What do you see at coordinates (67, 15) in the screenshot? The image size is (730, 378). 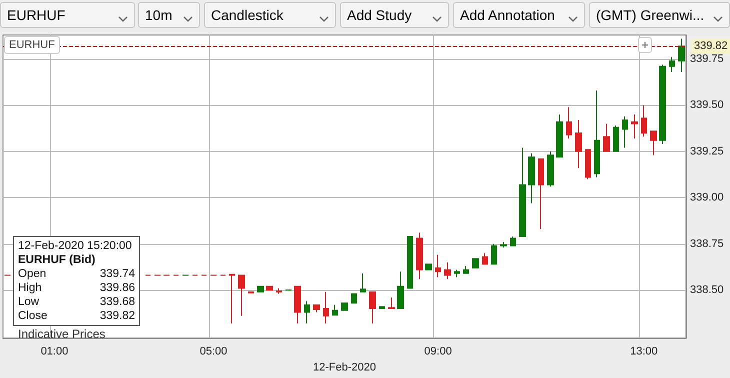 I see `text: EURHUF` at bounding box center [67, 15].